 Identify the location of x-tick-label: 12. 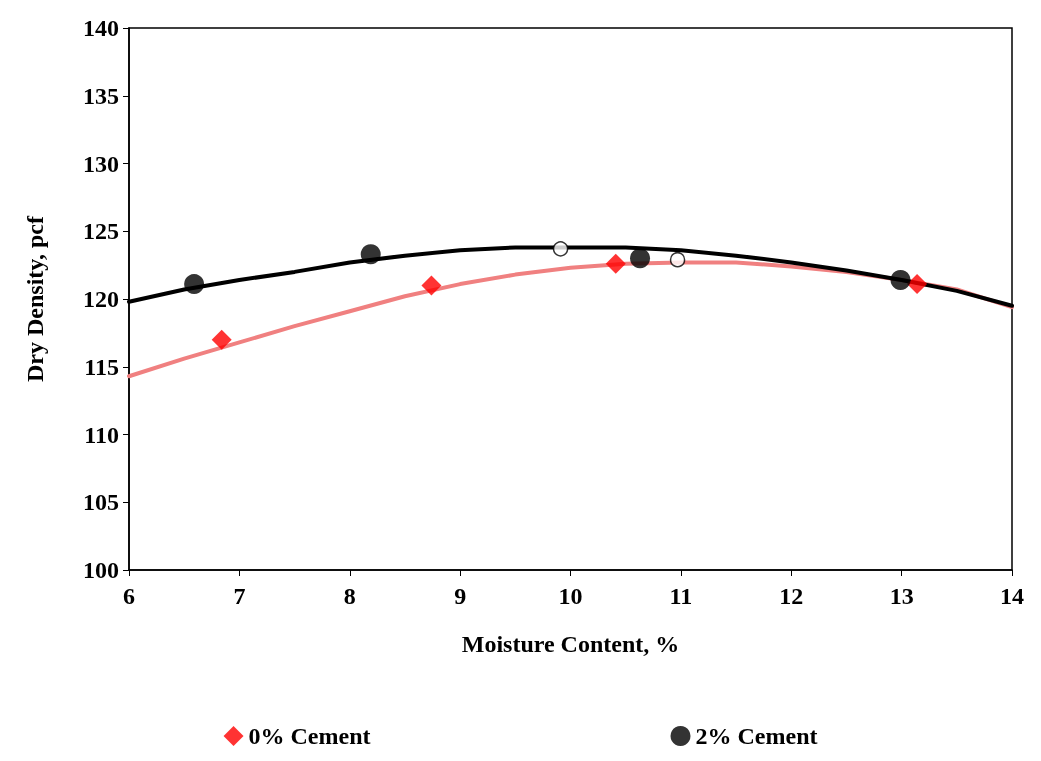
(791, 596).